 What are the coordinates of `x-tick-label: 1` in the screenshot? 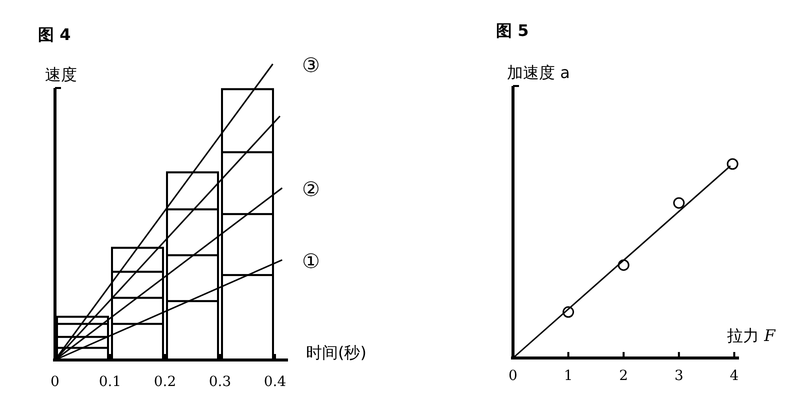 It's located at (568, 376).